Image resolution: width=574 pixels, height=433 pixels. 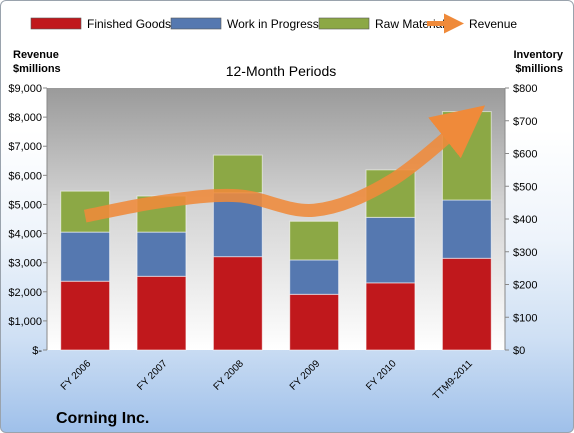 I want to click on left-tick-label: $1,000, so click(x=25, y=322).